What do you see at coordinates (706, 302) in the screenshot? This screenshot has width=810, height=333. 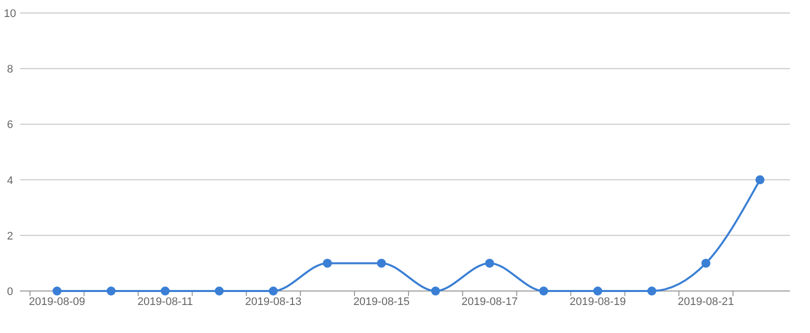 I see `x-tick-label: 2019-08-21` at bounding box center [706, 302].